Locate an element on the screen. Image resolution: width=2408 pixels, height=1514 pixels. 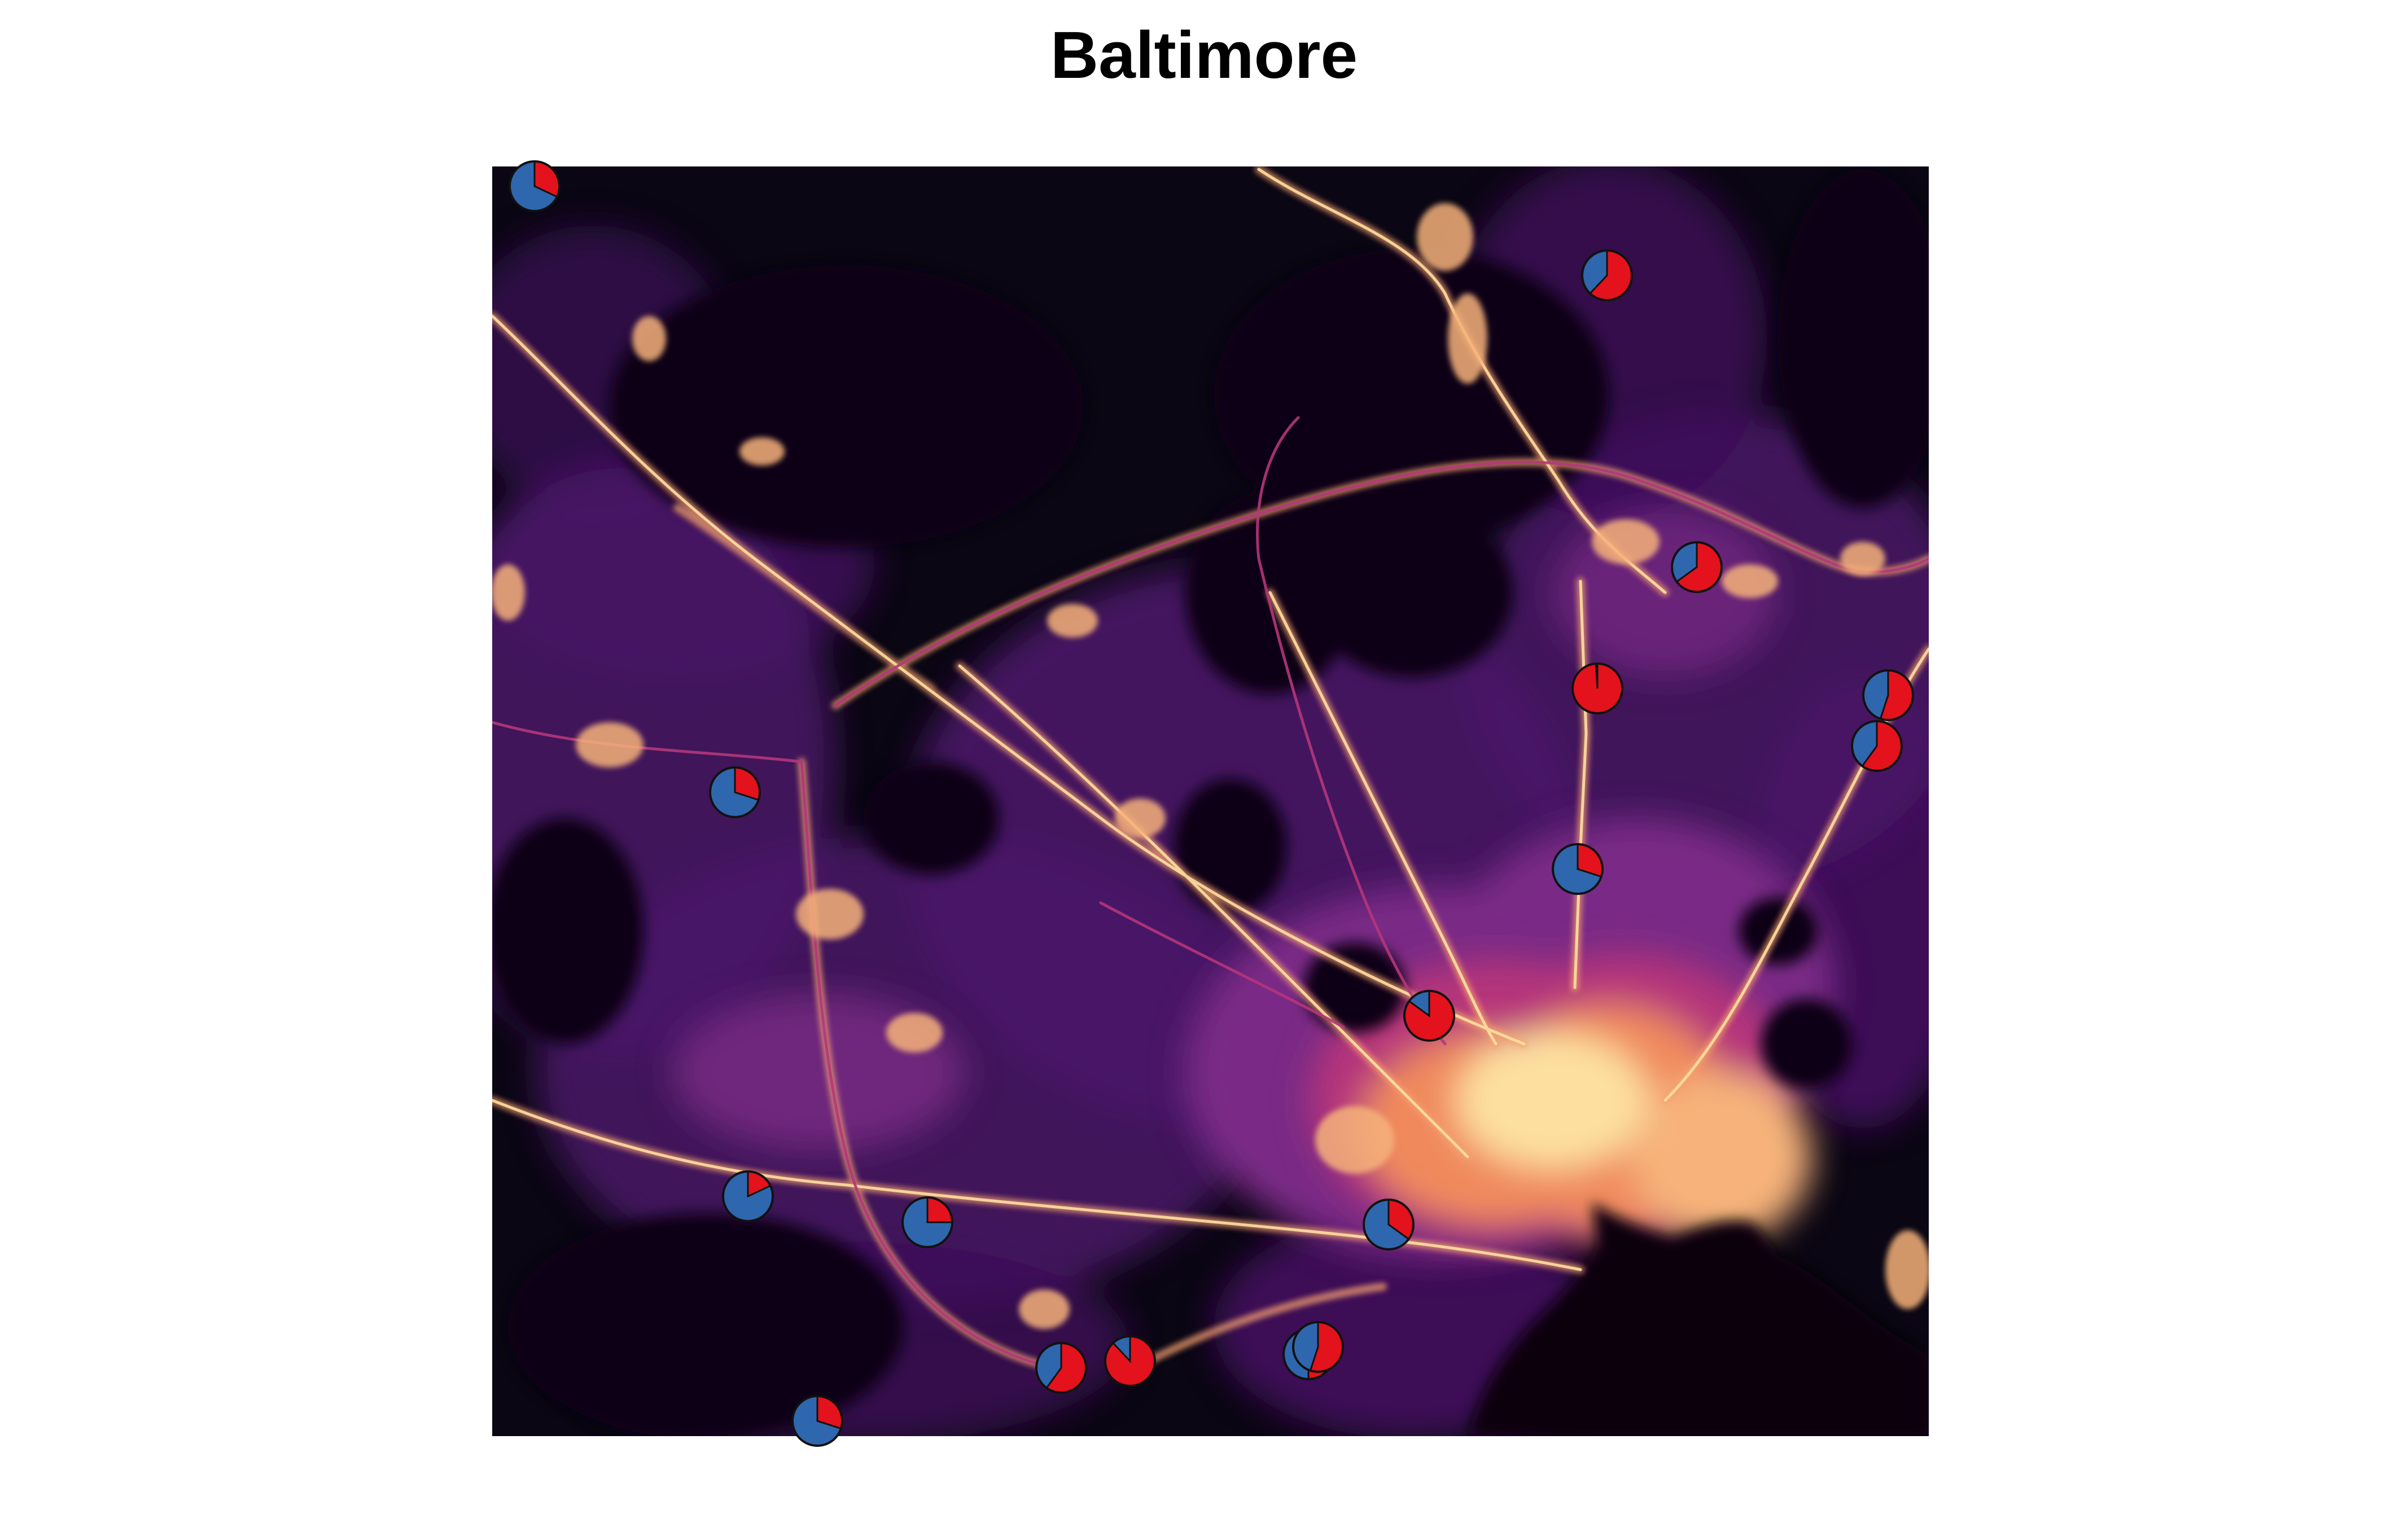
map-title: Baltimore is located at coordinates (1204, 55).